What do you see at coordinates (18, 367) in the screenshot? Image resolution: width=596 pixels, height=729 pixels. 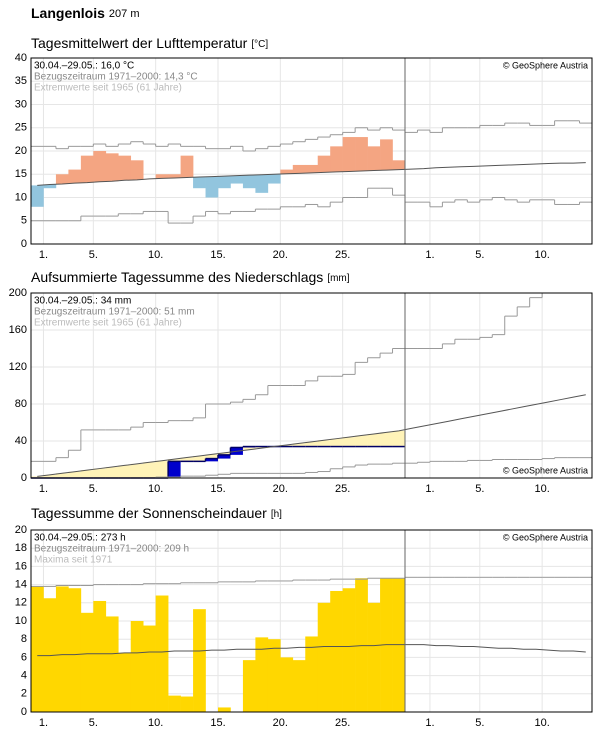 I see `y-tick-label: 120` at bounding box center [18, 367].